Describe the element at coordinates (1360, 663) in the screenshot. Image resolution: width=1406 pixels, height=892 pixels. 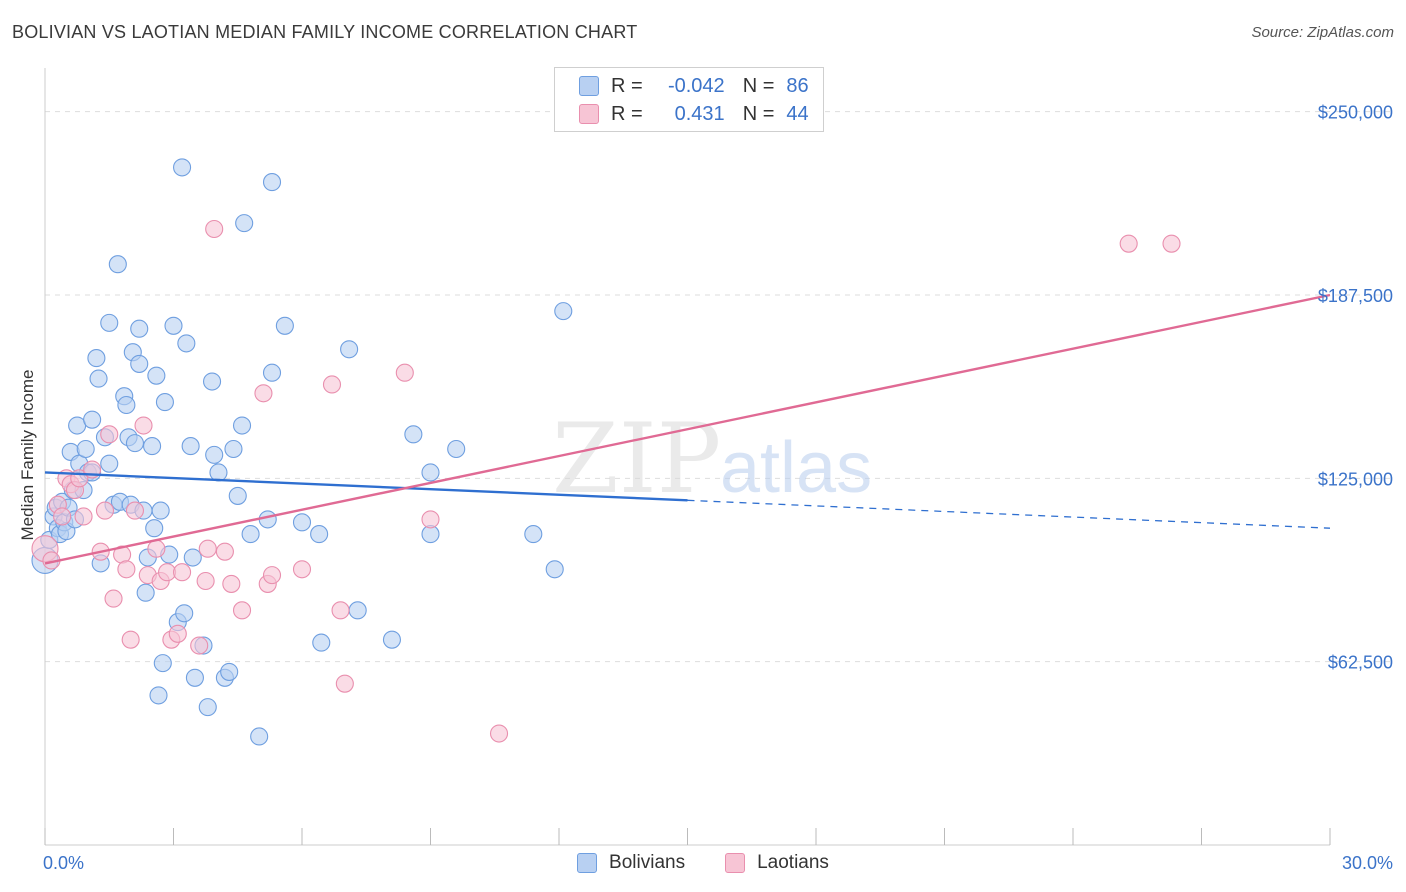
I see `y-tick-label: $62,500` at that location.